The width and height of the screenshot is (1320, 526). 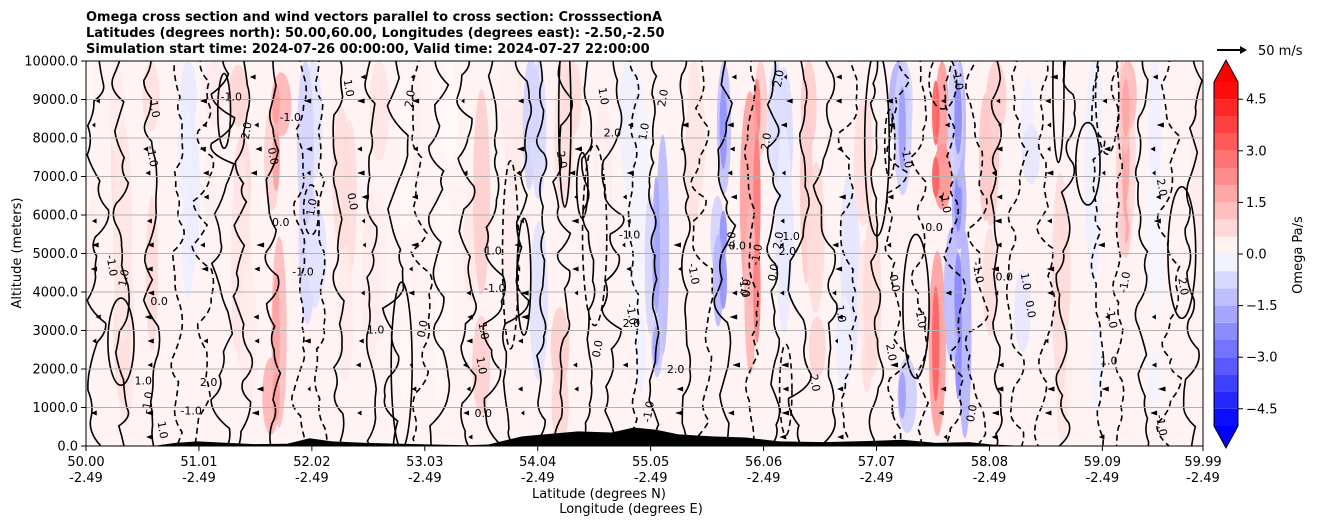 I want to click on contour-label-6: 1.0, so click(x=349, y=87).